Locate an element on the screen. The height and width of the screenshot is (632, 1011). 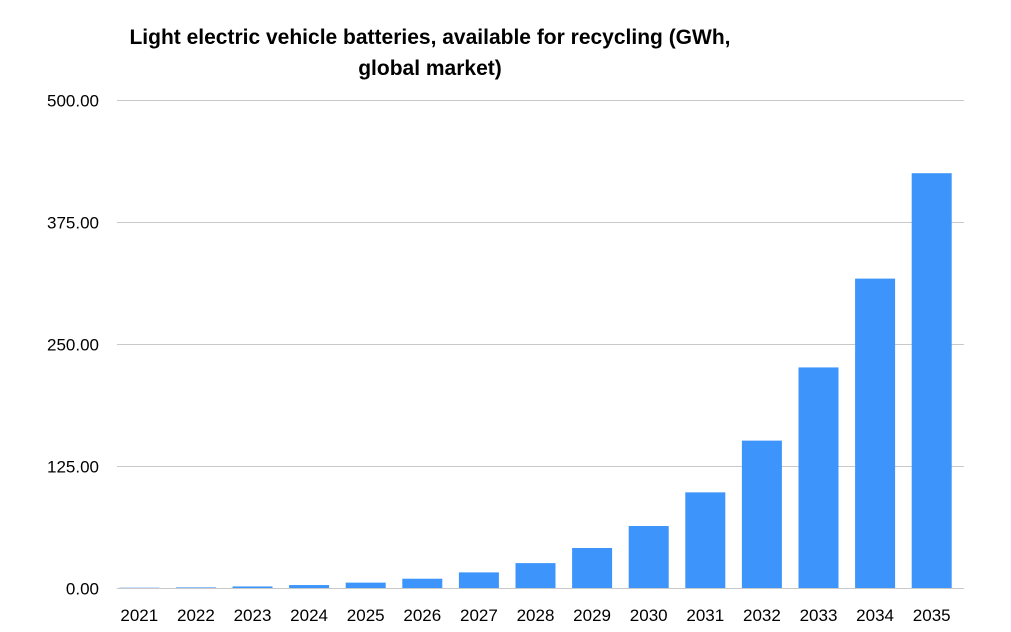
y-axis-ticks: 0.00 125.00 250.00 375.00 500.00 is located at coordinates (73, 345).